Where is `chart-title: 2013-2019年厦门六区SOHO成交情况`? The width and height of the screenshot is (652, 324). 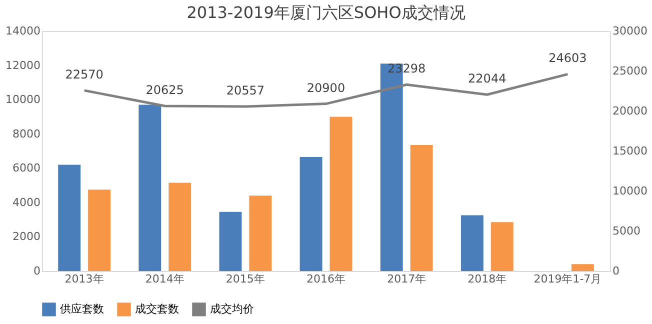 chart-title: 2013-2019年厦门六区SOHO成交情况 is located at coordinates (326, 12).